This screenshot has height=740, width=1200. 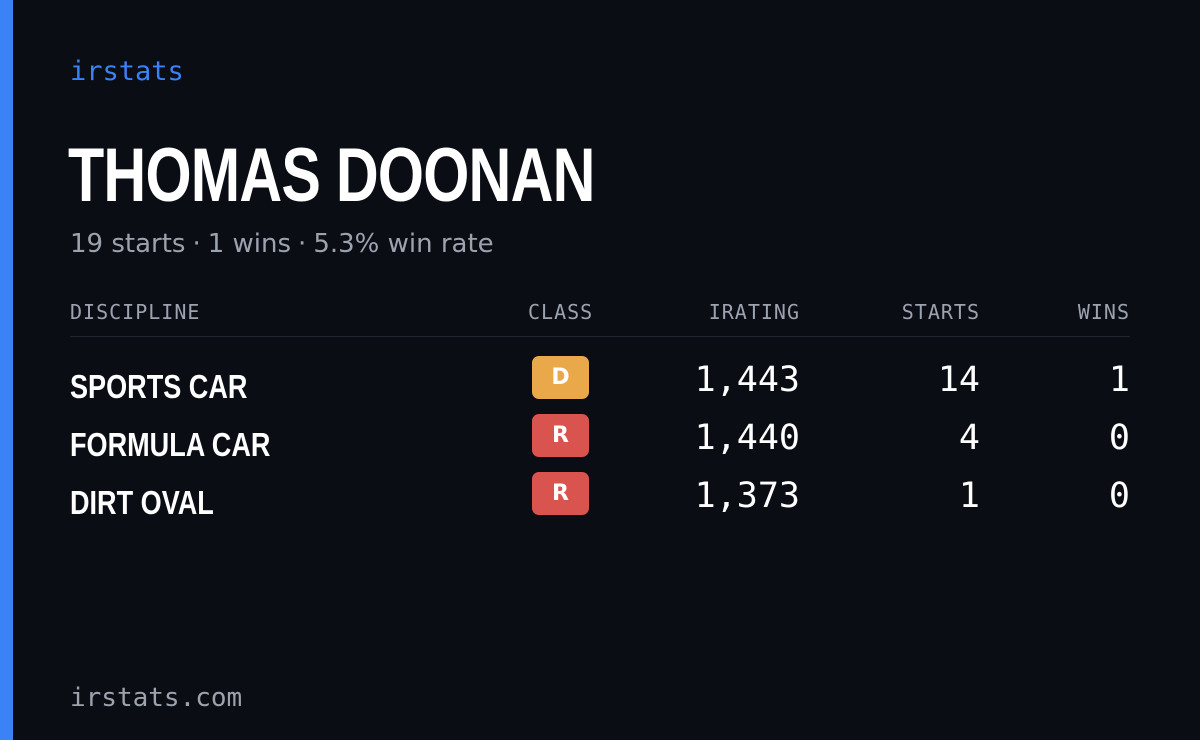 I want to click on column-header-discipline: DISCIPLINE, so click(x=135, y=312).